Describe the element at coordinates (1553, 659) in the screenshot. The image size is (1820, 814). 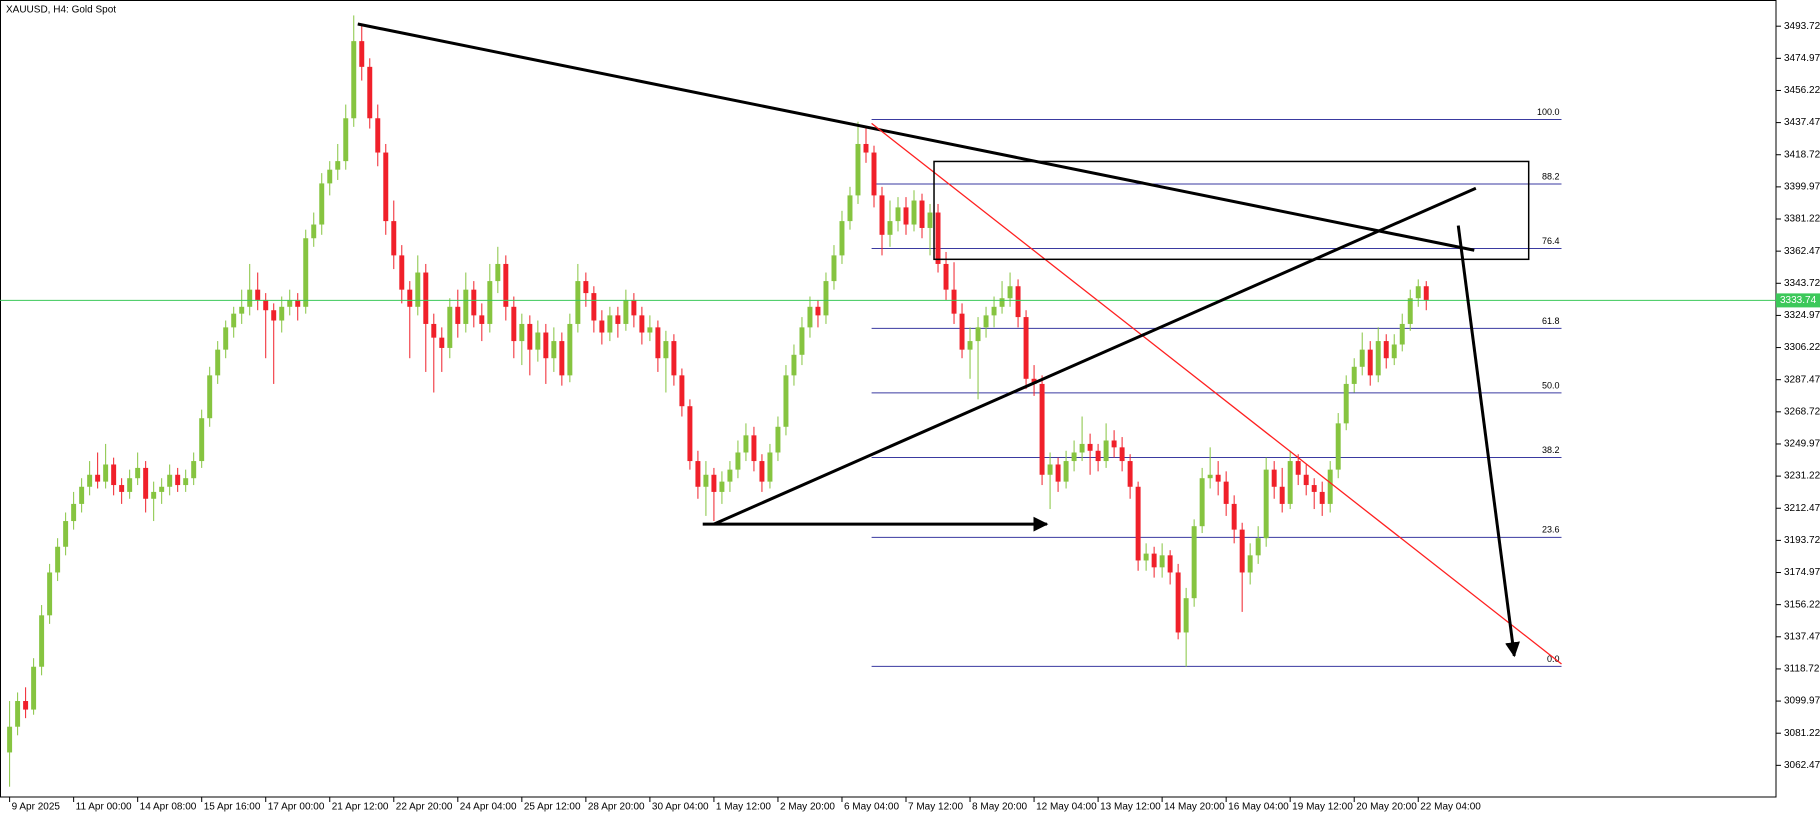
I see `fib-label: 0.0` at that location.